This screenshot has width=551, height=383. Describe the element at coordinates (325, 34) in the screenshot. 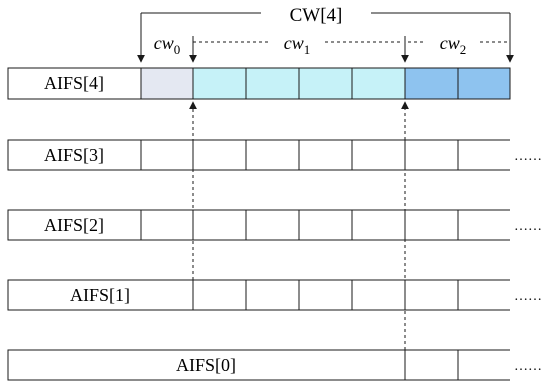

I see `cw4-brace: CW[4]` at that location.